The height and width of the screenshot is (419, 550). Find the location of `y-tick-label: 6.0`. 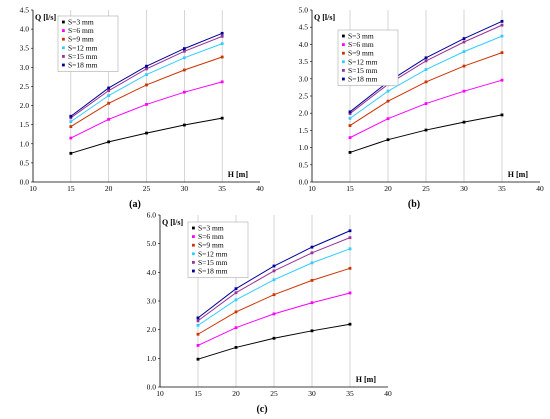

y-tick-label: 6.0 is located at coordinates (152, 215).